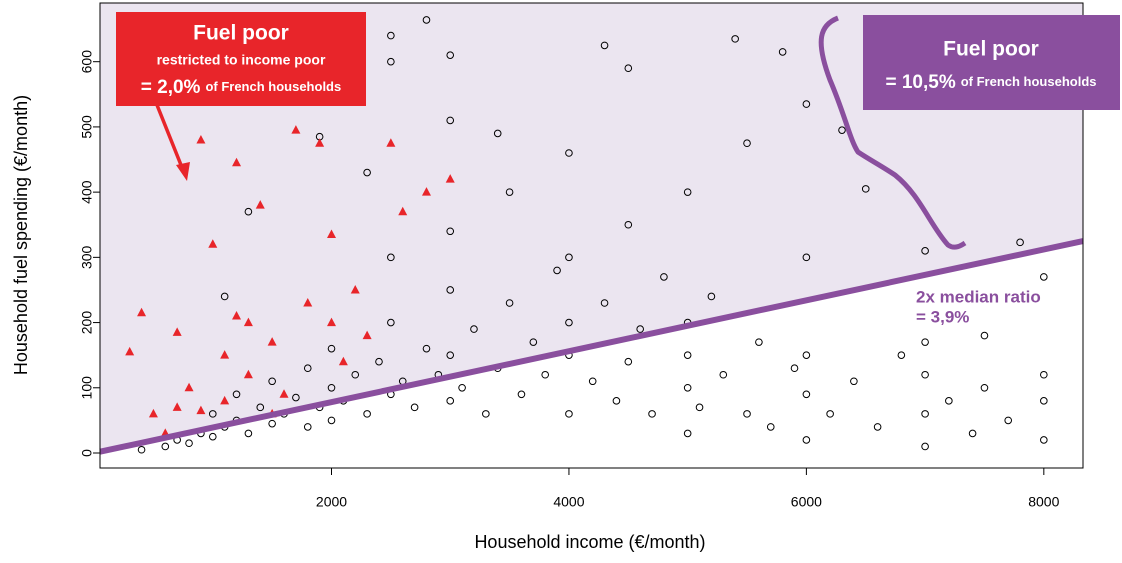 This screenshot has width=1122, height=563. Describe the element at coordinates (568, 502) in the screenshot. I see `x-tick-label: 4000` at that location.